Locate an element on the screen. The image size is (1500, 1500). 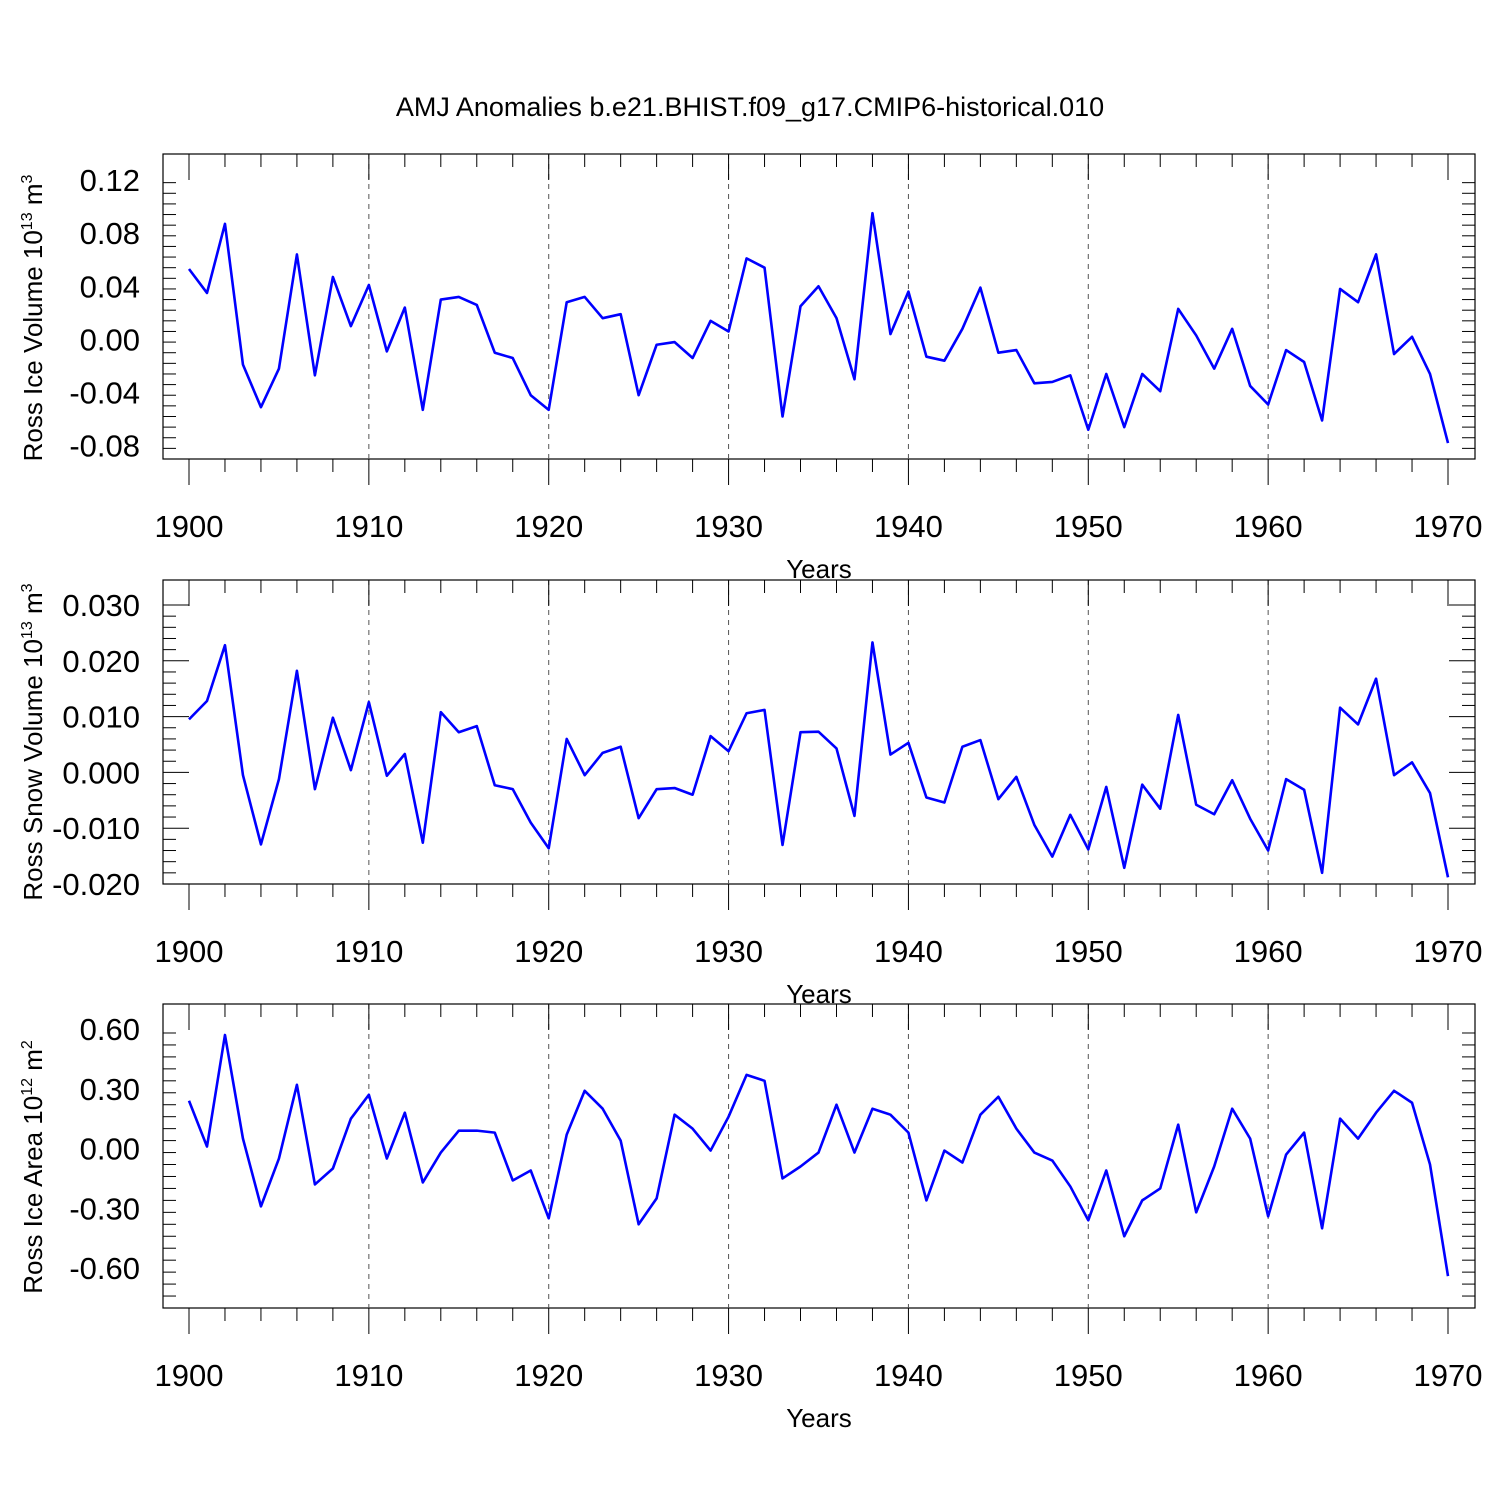
y-axis-label: Ross Snow Volume 1013 m3 is located at coordinates (33, 741).